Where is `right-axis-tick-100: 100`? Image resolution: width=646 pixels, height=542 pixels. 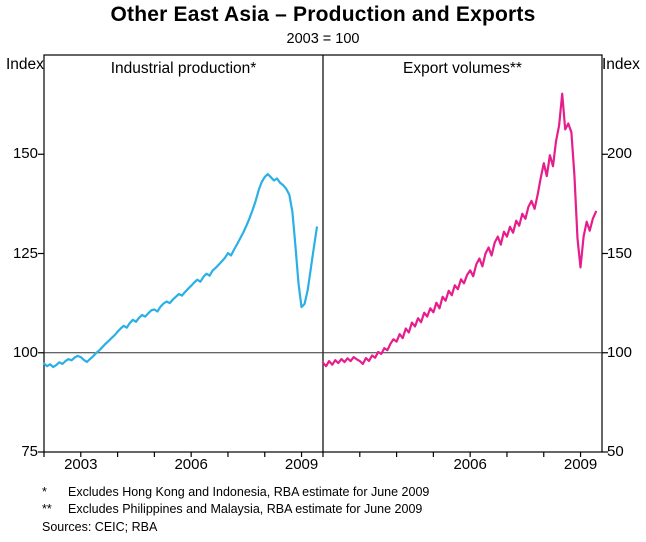
right-axis-tick-100: 100 is located at coordinates (620, 352).